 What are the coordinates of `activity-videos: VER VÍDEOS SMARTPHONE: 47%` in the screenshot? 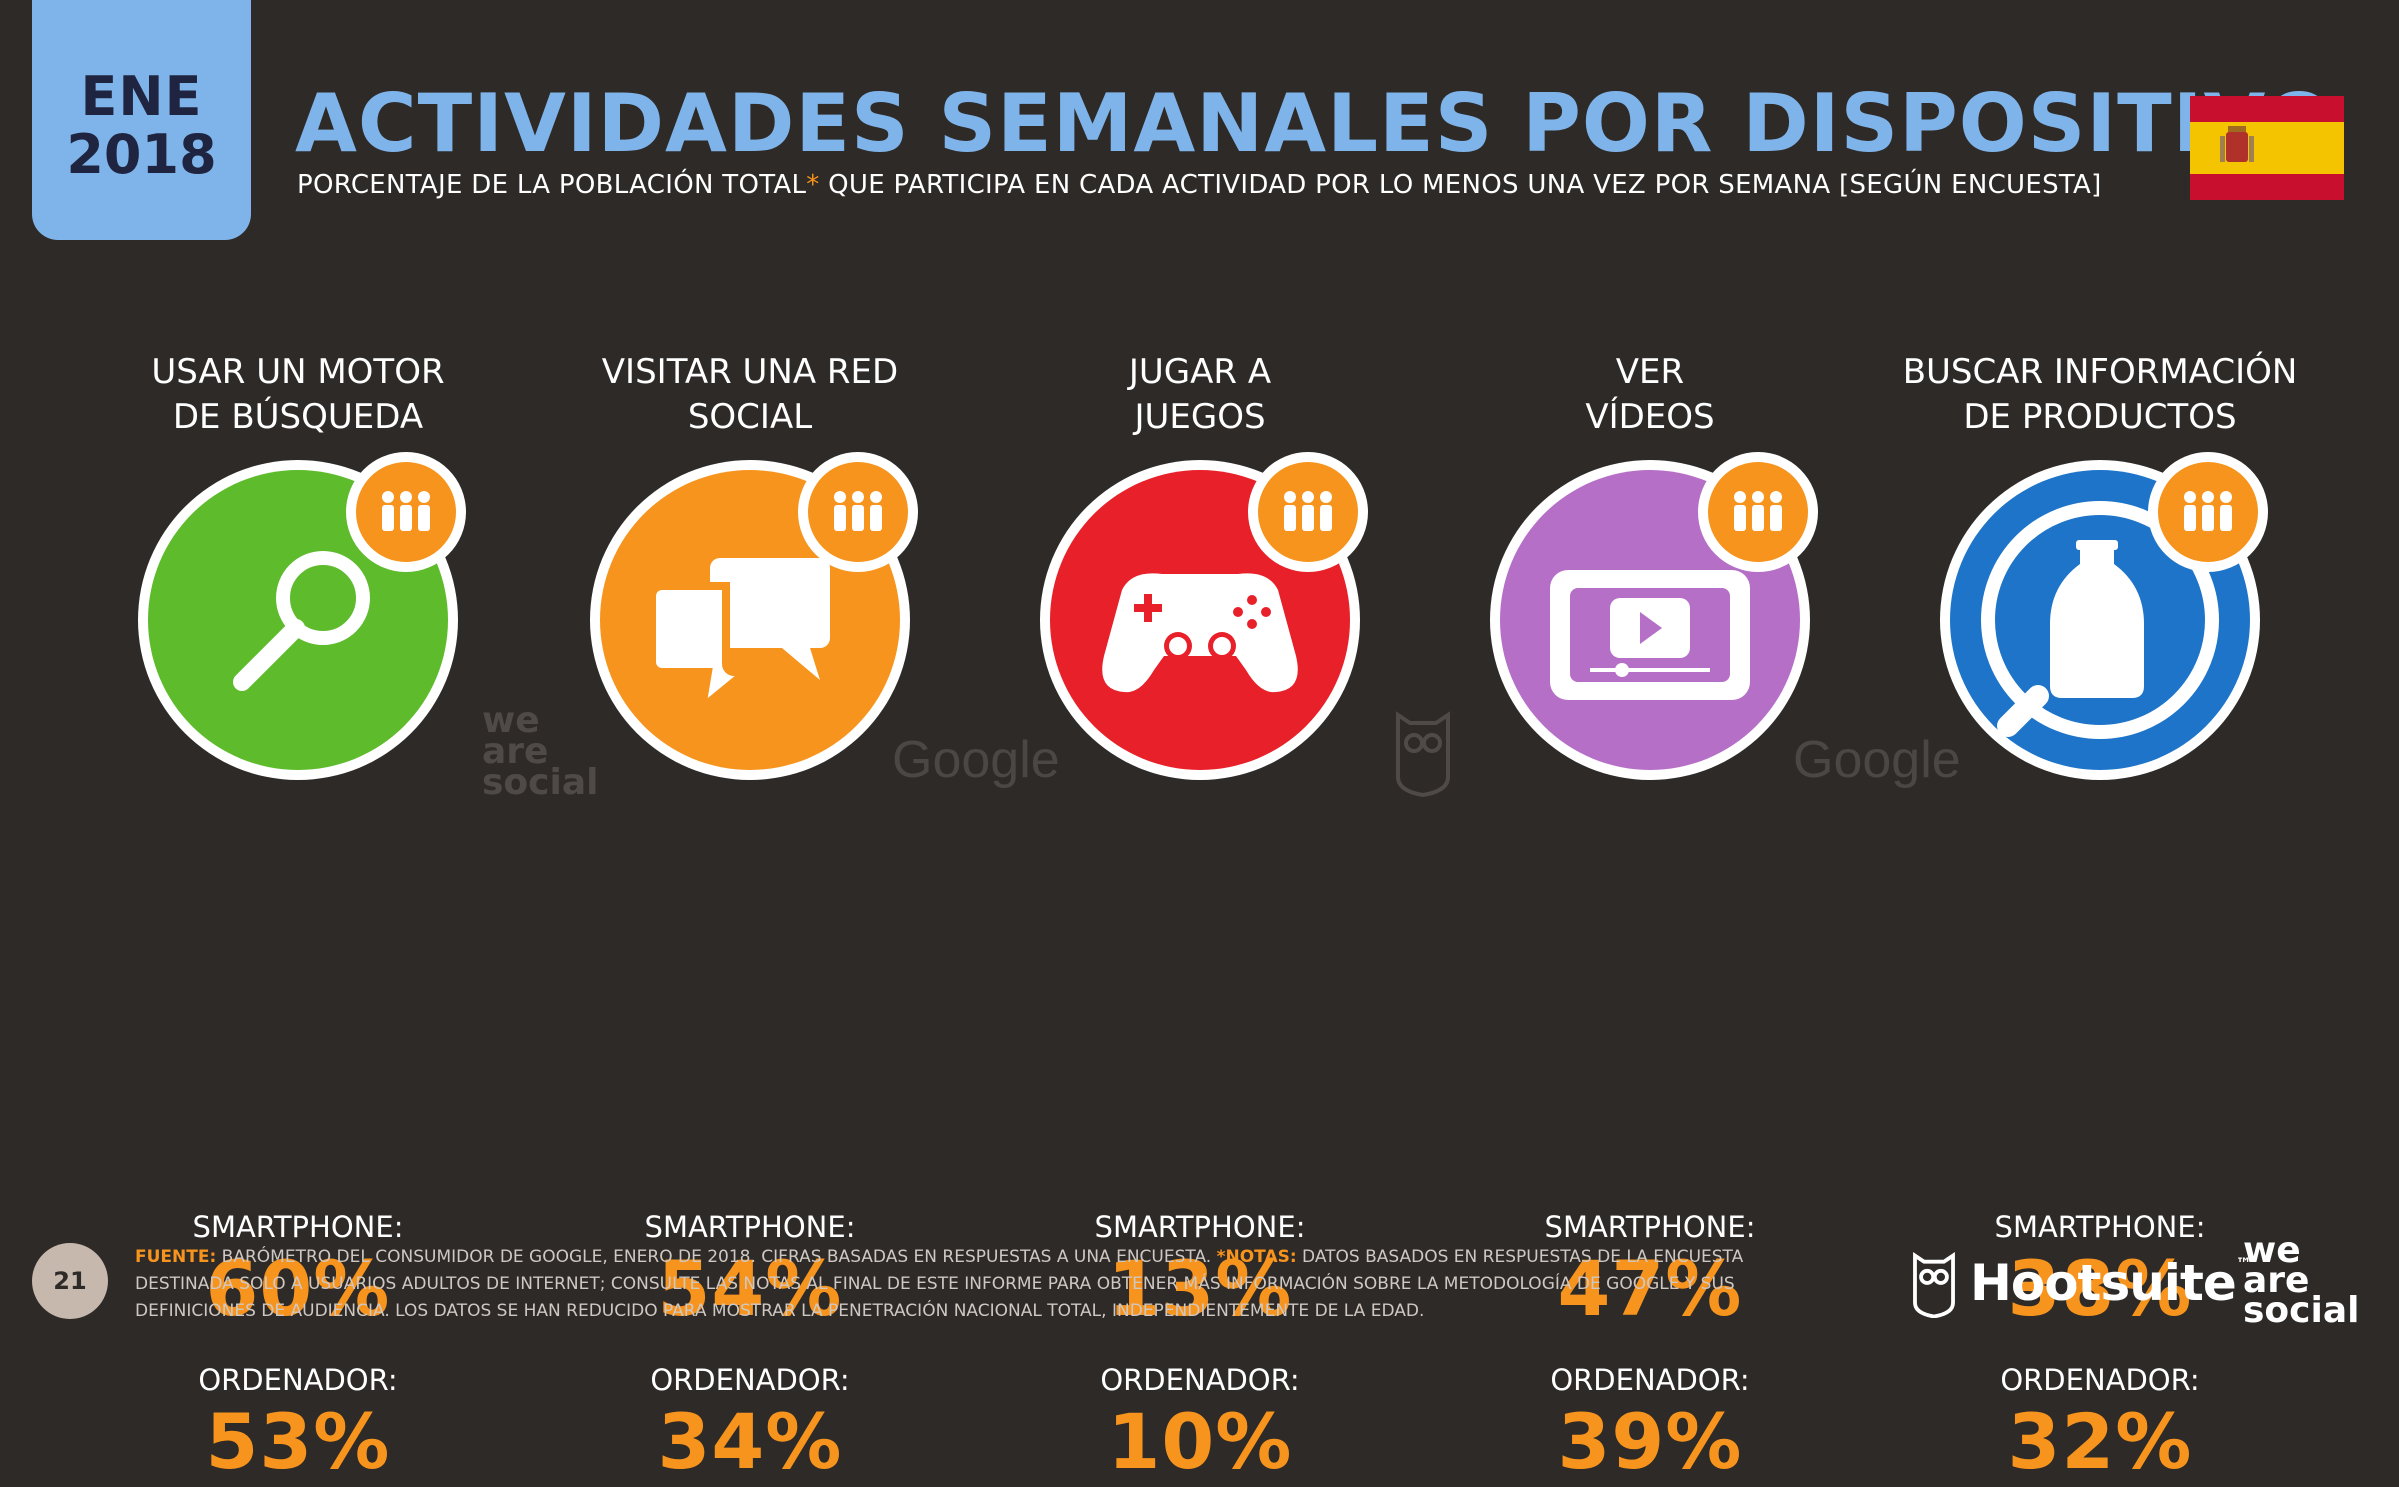 It's located at (1650, 918).